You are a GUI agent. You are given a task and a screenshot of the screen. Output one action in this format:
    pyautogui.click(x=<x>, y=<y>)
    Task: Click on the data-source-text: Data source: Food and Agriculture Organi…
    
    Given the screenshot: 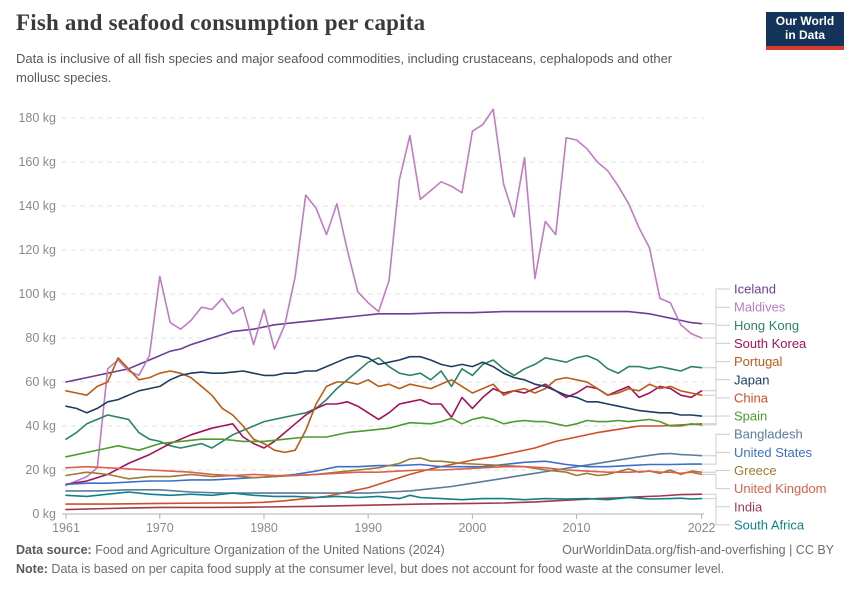 What is the action you would take?
    pyautogui.click(x=230, y=550)
    